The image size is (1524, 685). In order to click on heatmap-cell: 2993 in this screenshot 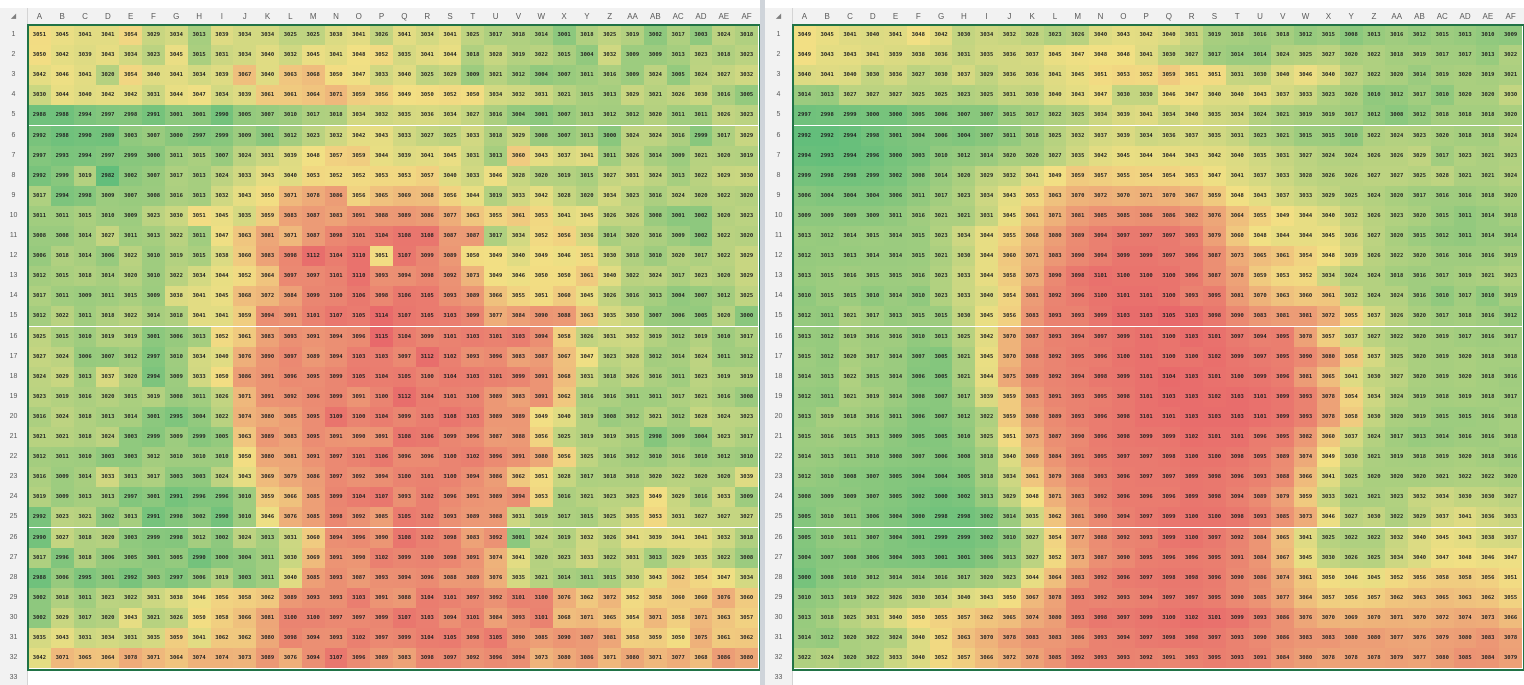, I will do `click(62, 155)`.